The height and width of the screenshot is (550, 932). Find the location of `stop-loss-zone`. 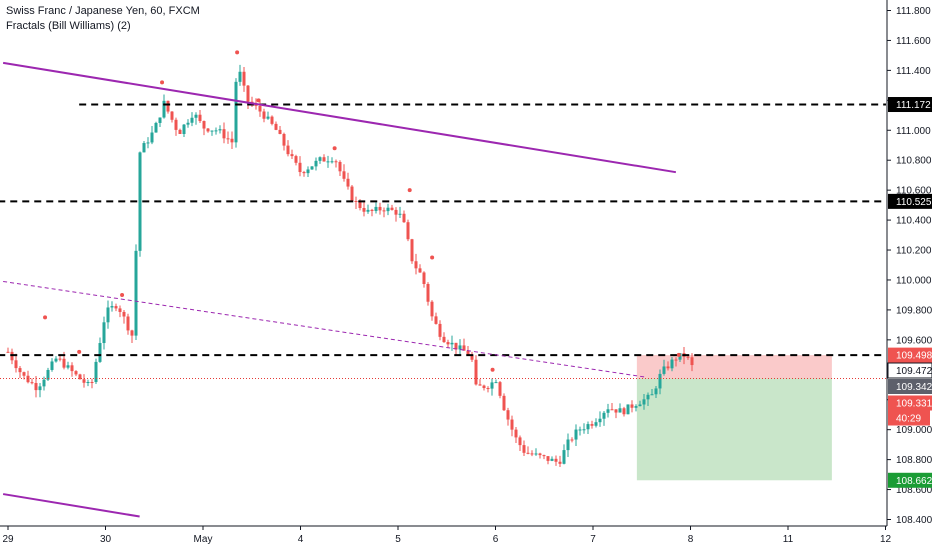

stop-loss-zone is located at coordinates (734, 367).